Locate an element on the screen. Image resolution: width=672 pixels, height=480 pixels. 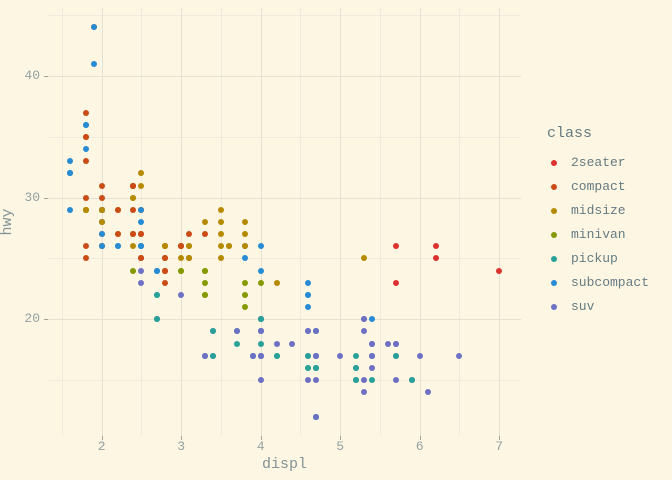
x-axis-title: displ is located at coordinates (284, 464).